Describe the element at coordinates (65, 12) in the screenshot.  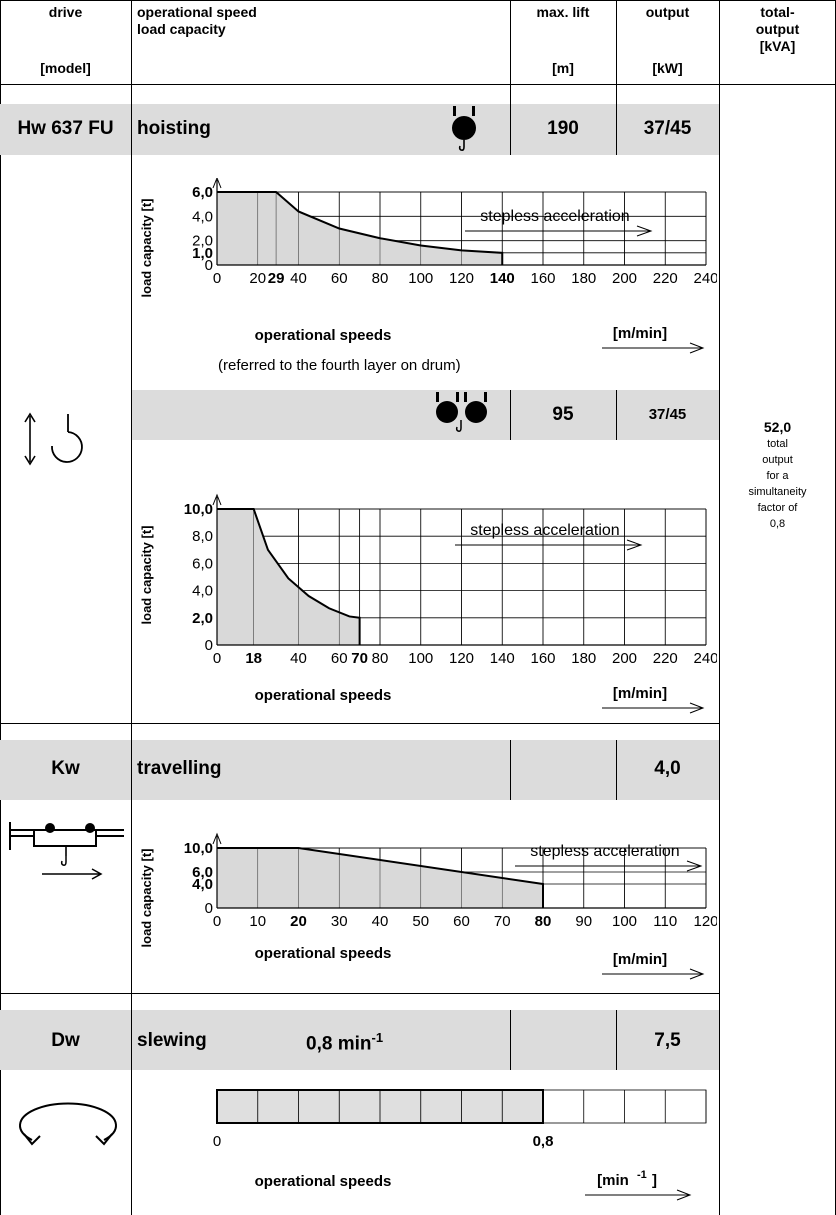
I see `header-drive: drive` at that location.